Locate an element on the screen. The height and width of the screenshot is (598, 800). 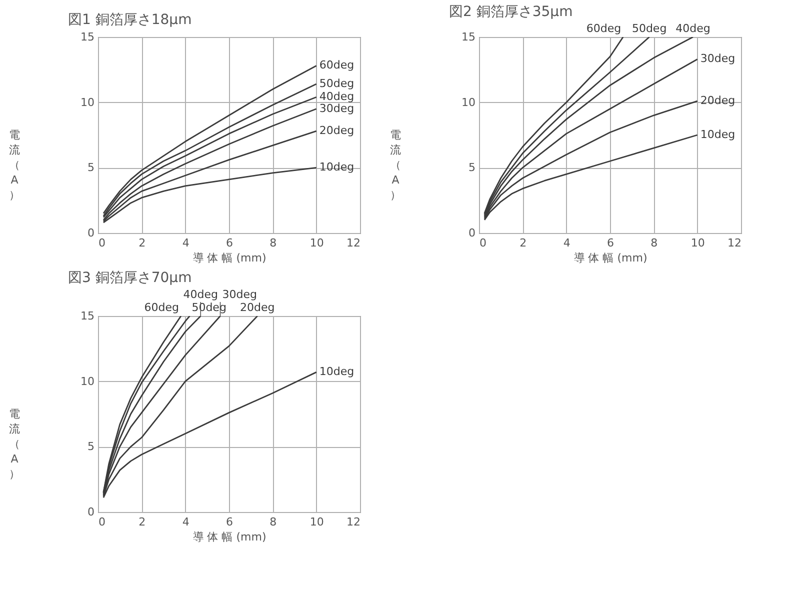
chart-title: 図1 銅箔厚さ18μm is located at coordinates (130, 20).